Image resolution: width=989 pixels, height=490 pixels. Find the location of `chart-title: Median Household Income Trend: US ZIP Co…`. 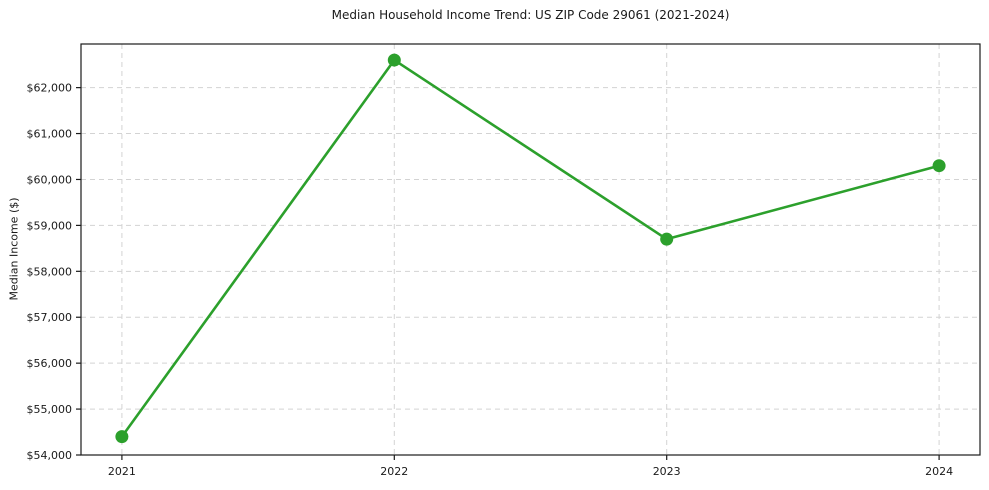

chart-title: Median Household Income Trend: US ZIP Co… is located at coordinates (530, 15).